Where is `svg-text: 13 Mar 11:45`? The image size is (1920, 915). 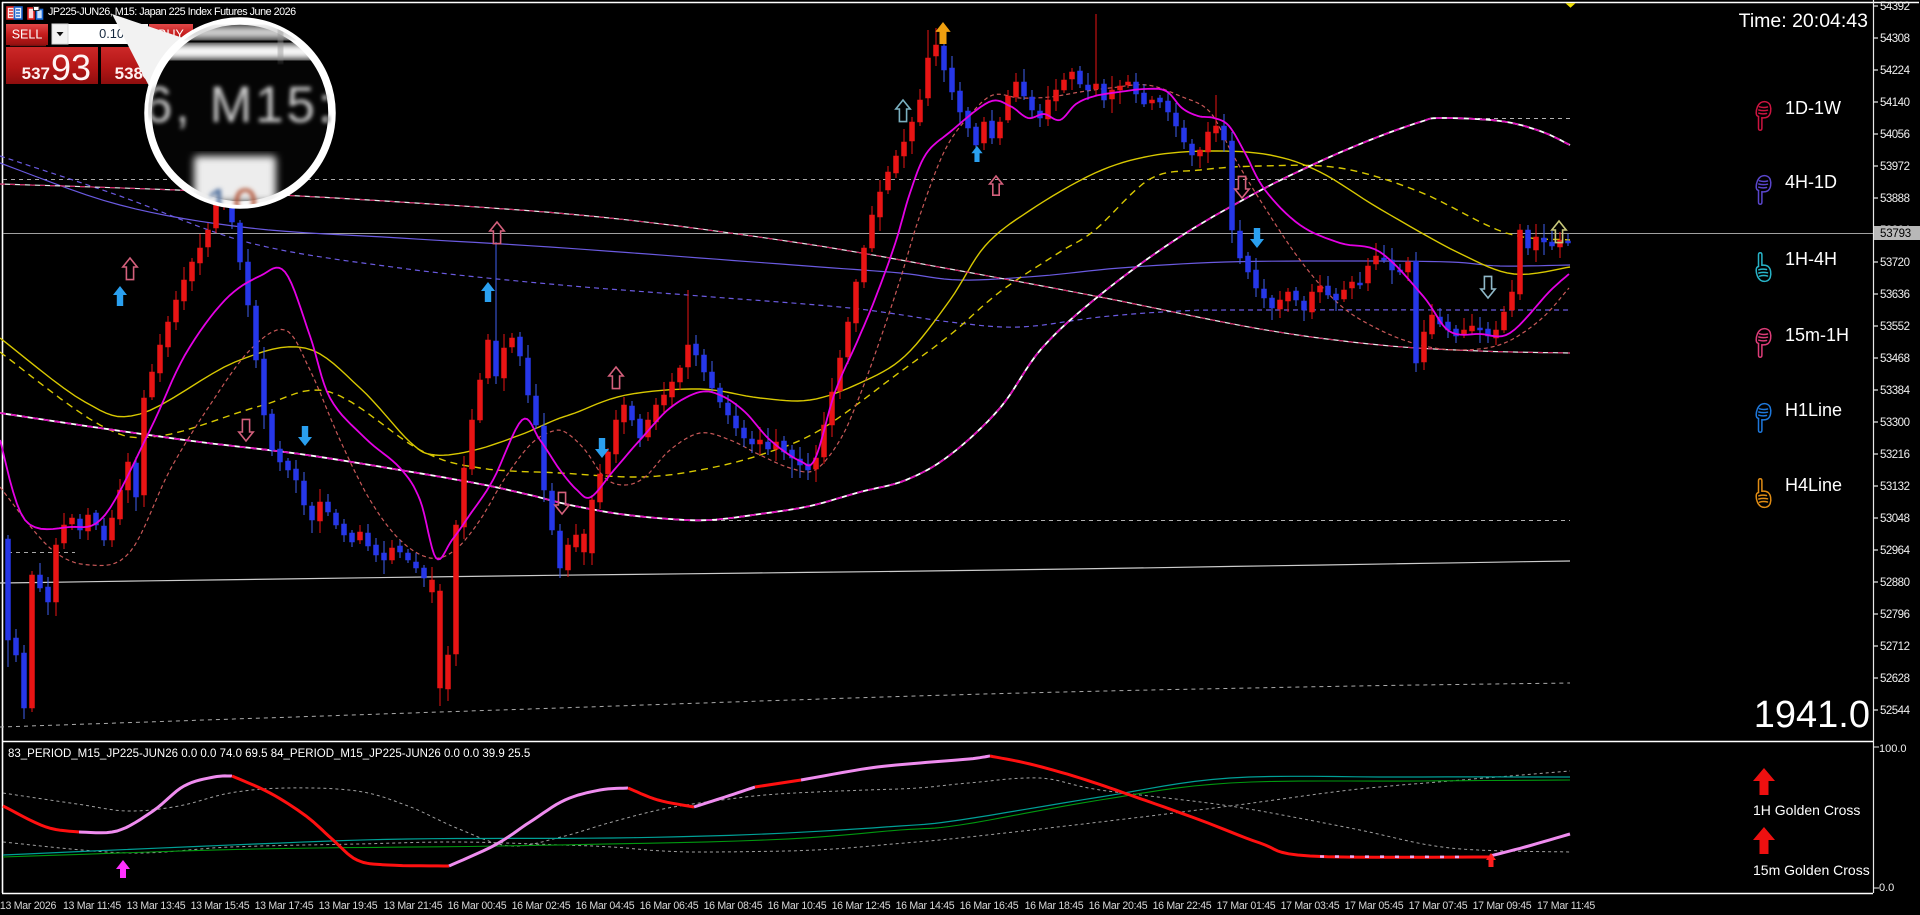
svg-text: 13 Mar 11:45 is located at coordinates (92, 906).